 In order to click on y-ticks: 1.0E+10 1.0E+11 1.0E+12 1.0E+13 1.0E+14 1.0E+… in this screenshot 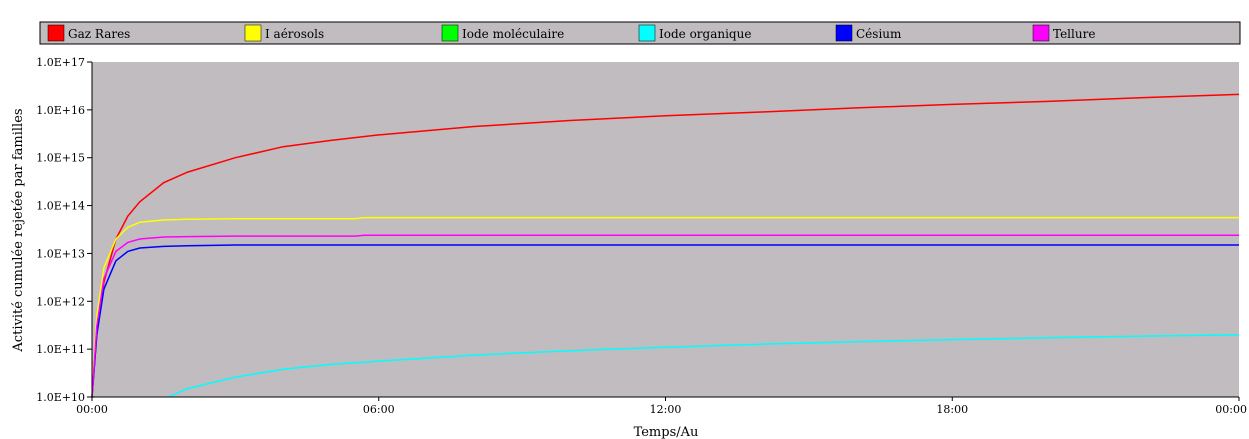, I will do `click(64, 230)`.